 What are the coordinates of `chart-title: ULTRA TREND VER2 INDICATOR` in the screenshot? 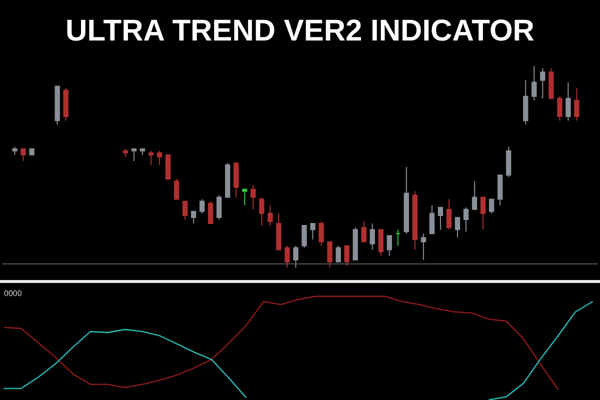 It's located at (300, 31).